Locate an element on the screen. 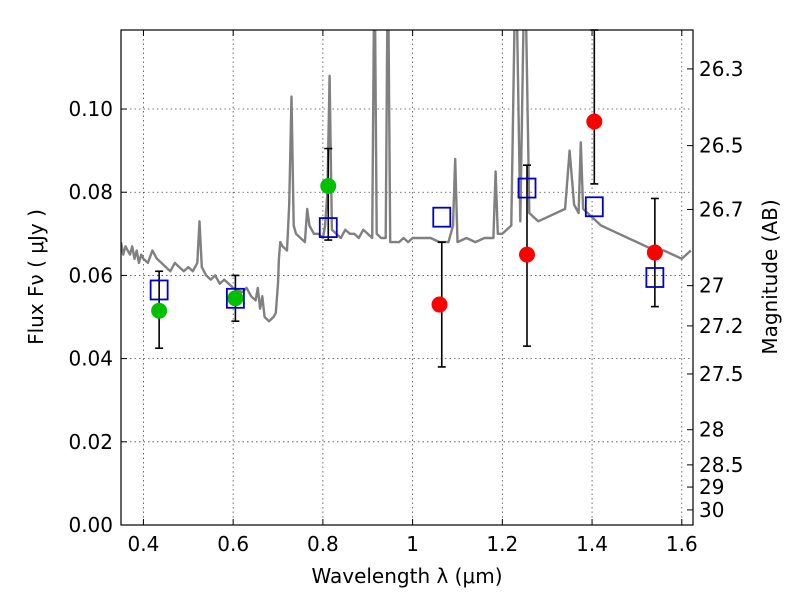 The image size is (800, 604). x-tick-label: 1 is located at coordinates (412, 544).